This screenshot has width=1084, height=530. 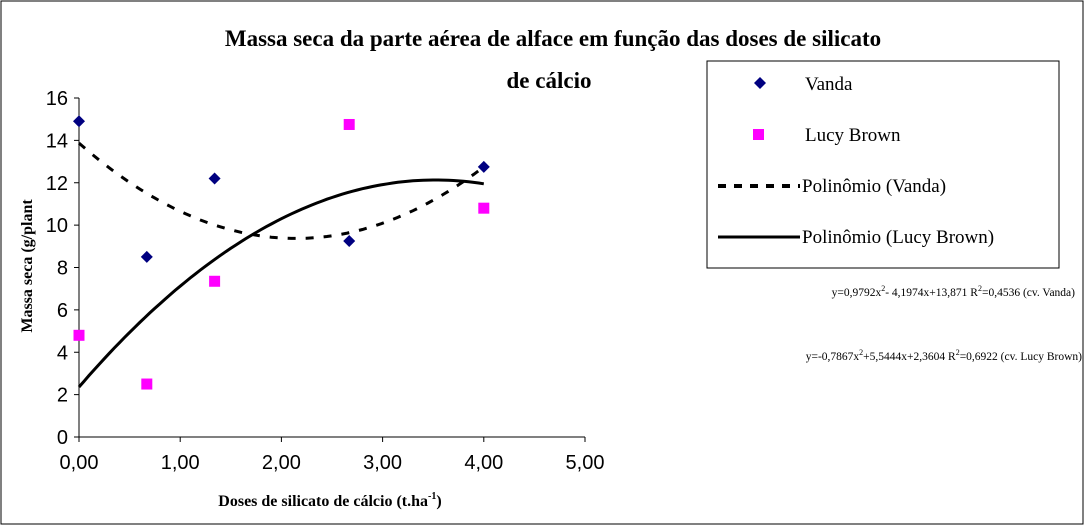 What do you see at coordinates (62, 438) in the screenshot?
I see `y-tick-label: 0` at bounding box center [62, 438].